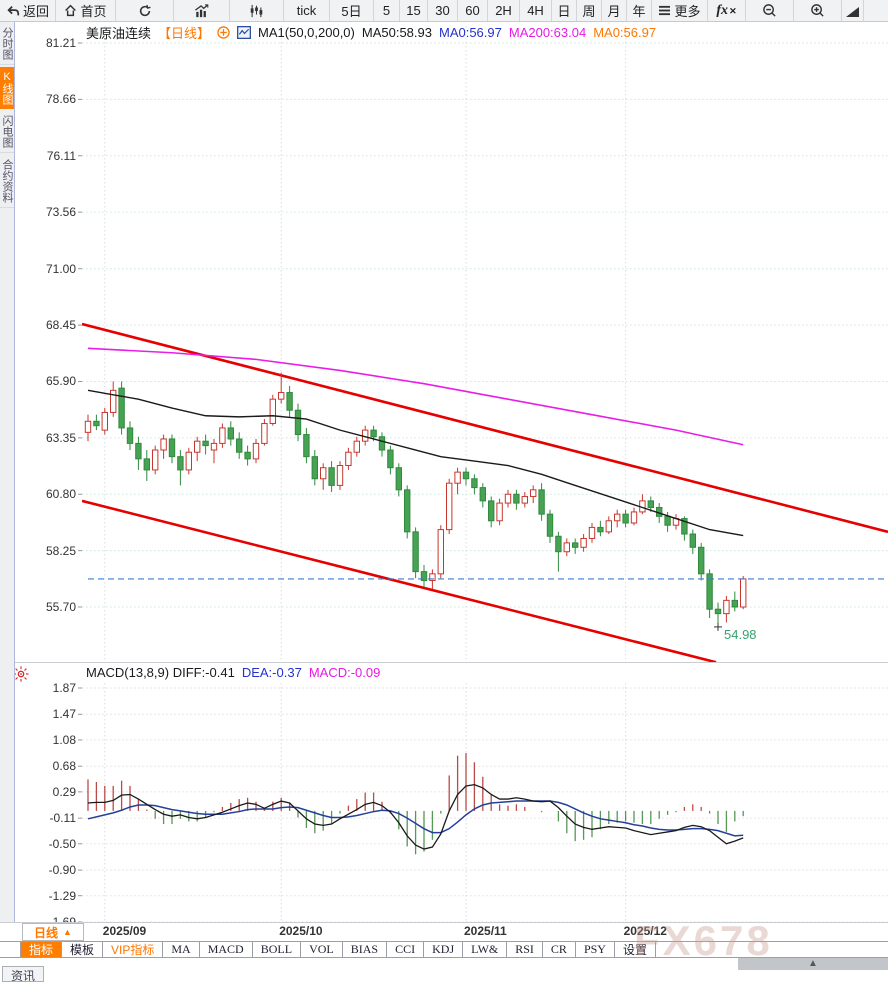 The image size is (888, 982). Describe the element at coordinates (444, 949) in the screenshot. I see `tab-KDJ: KDJ` at that location.